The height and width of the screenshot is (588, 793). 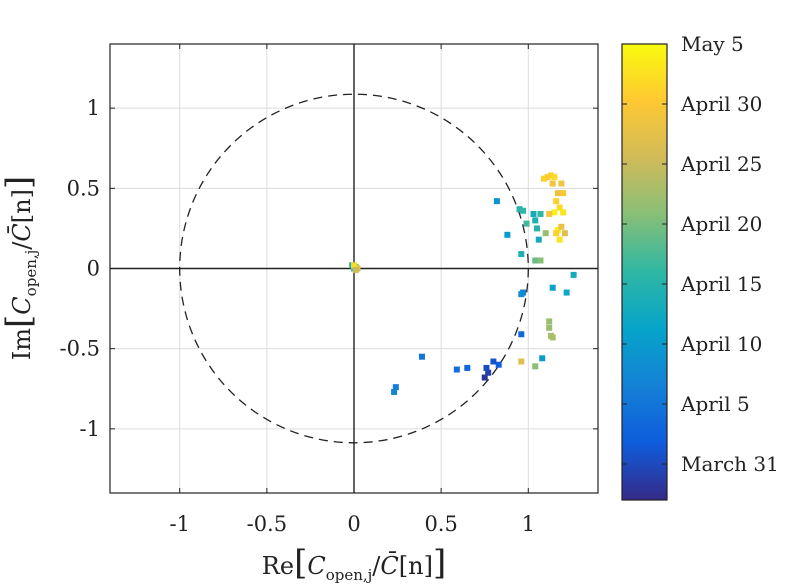 What do you see at coordinates (22, 245) in the screenshot?
I see `y-axis-label-slash: /` at bounding box center [22, 245].